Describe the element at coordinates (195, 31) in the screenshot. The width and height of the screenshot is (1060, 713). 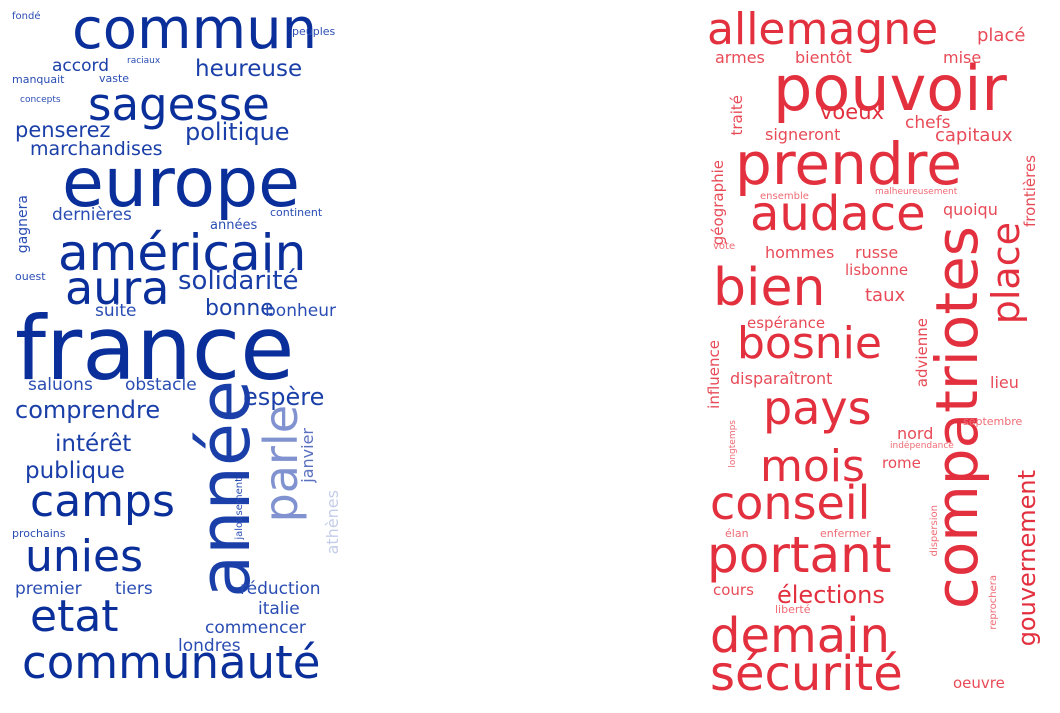
I see `word-commun: commun` at that location.